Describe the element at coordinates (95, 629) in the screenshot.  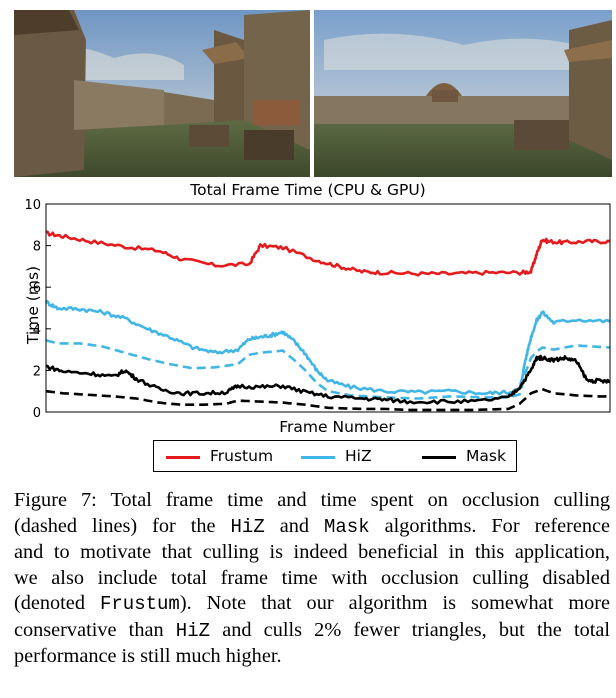
I see `caption-text: conservative than` at that location.